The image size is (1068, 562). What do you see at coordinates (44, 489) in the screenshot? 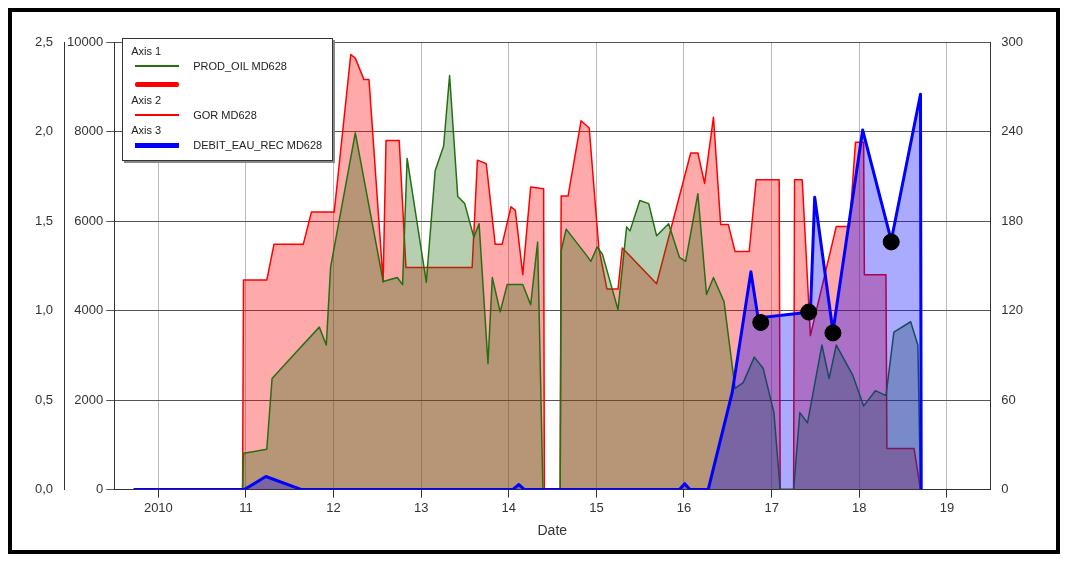
I see `y2-tick-label: 0,0` at bounding box center [44, 489].